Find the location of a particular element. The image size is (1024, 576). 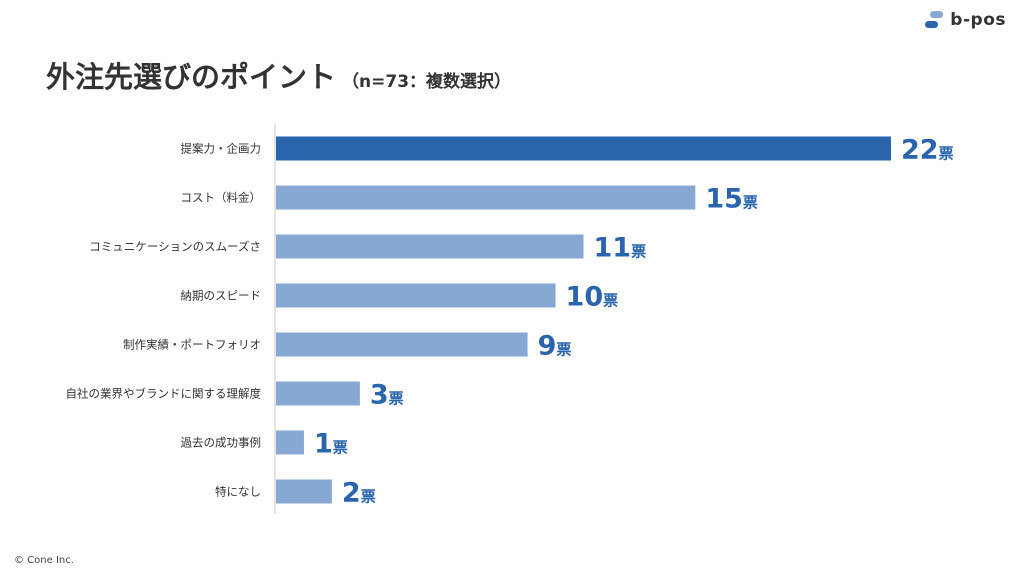

category-label: 自社の業界やブランドに関する理解度 is located at coordinates (164, 394).